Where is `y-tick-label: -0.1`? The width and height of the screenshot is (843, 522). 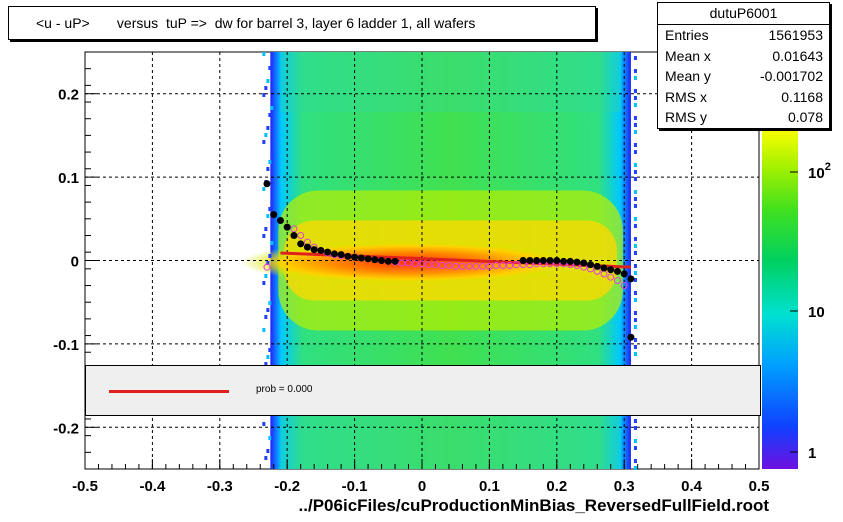 y-tick-label: -0.1 is located at coordinates (66, 345).